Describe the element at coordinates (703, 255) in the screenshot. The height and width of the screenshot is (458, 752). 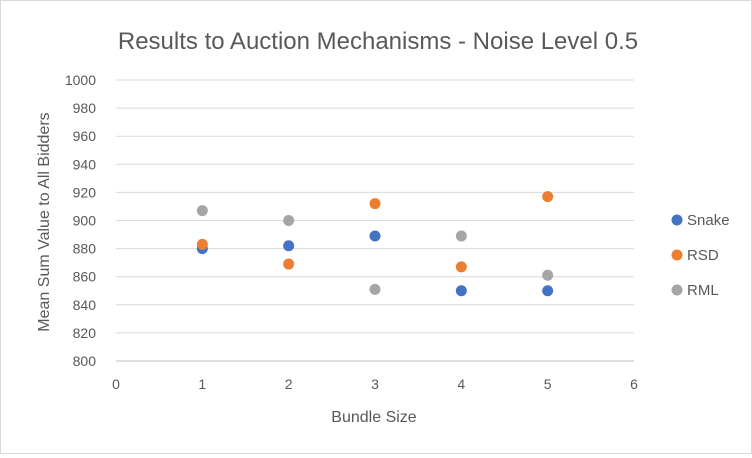
I see `legend-label-rsd: RSD` at that location.